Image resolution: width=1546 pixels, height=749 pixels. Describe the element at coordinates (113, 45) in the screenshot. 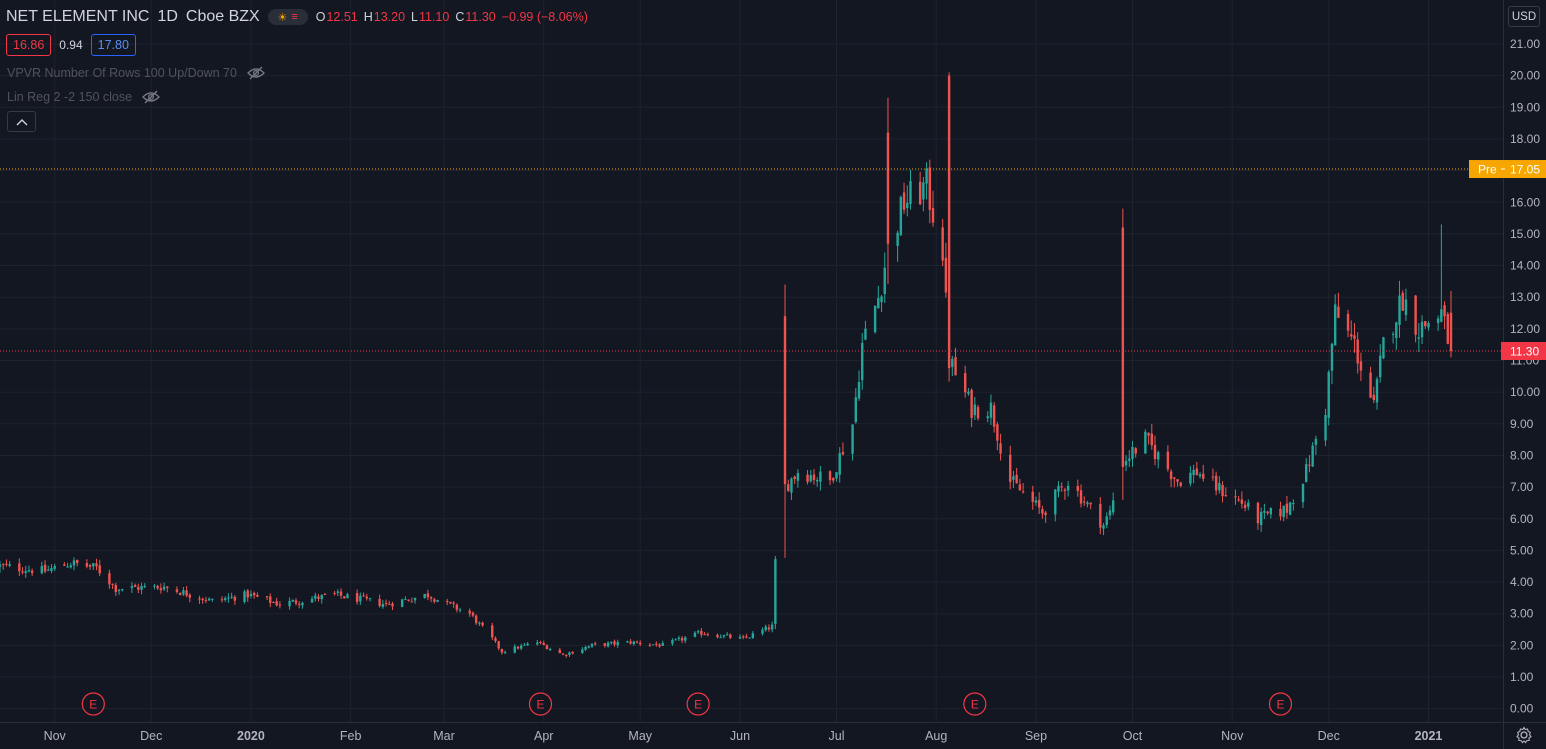

I see `buy-button: 17.80` at that location.